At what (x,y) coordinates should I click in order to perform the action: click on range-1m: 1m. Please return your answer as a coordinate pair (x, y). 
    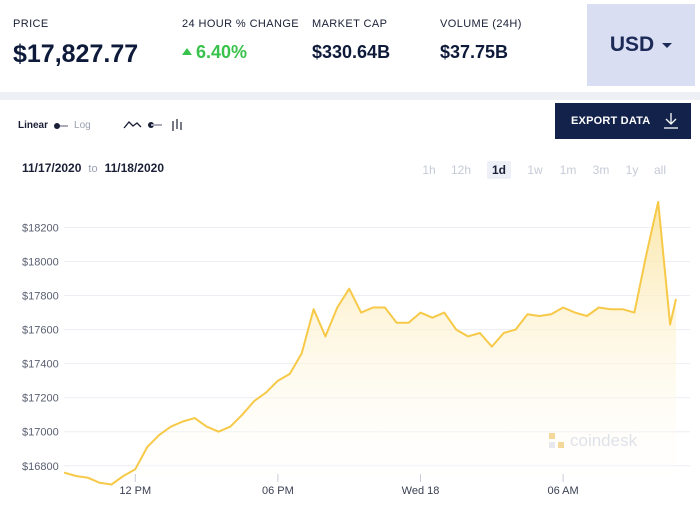
    Looking at the image, I should click on (568, 170).